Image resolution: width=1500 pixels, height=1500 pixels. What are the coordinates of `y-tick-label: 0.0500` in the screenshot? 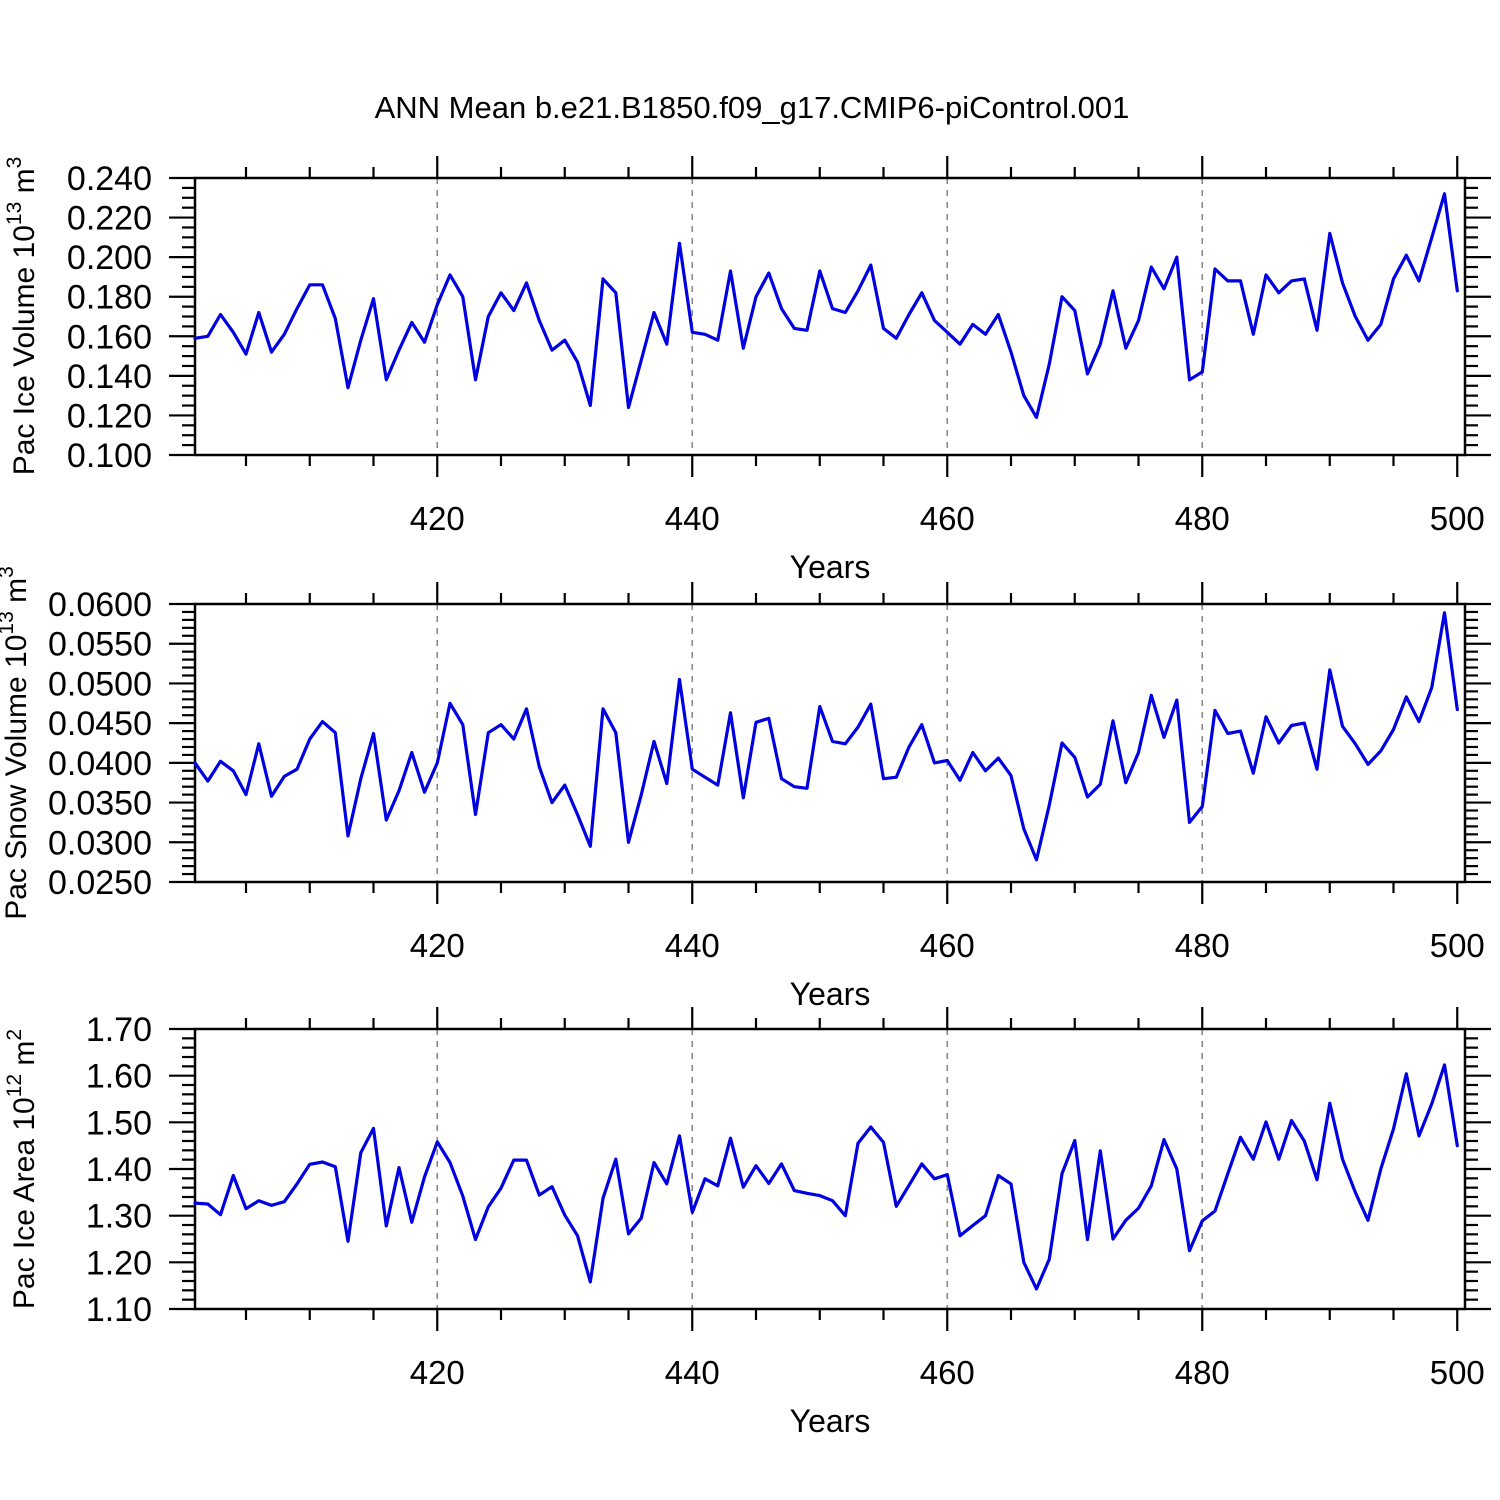 It's located at (100, 684).